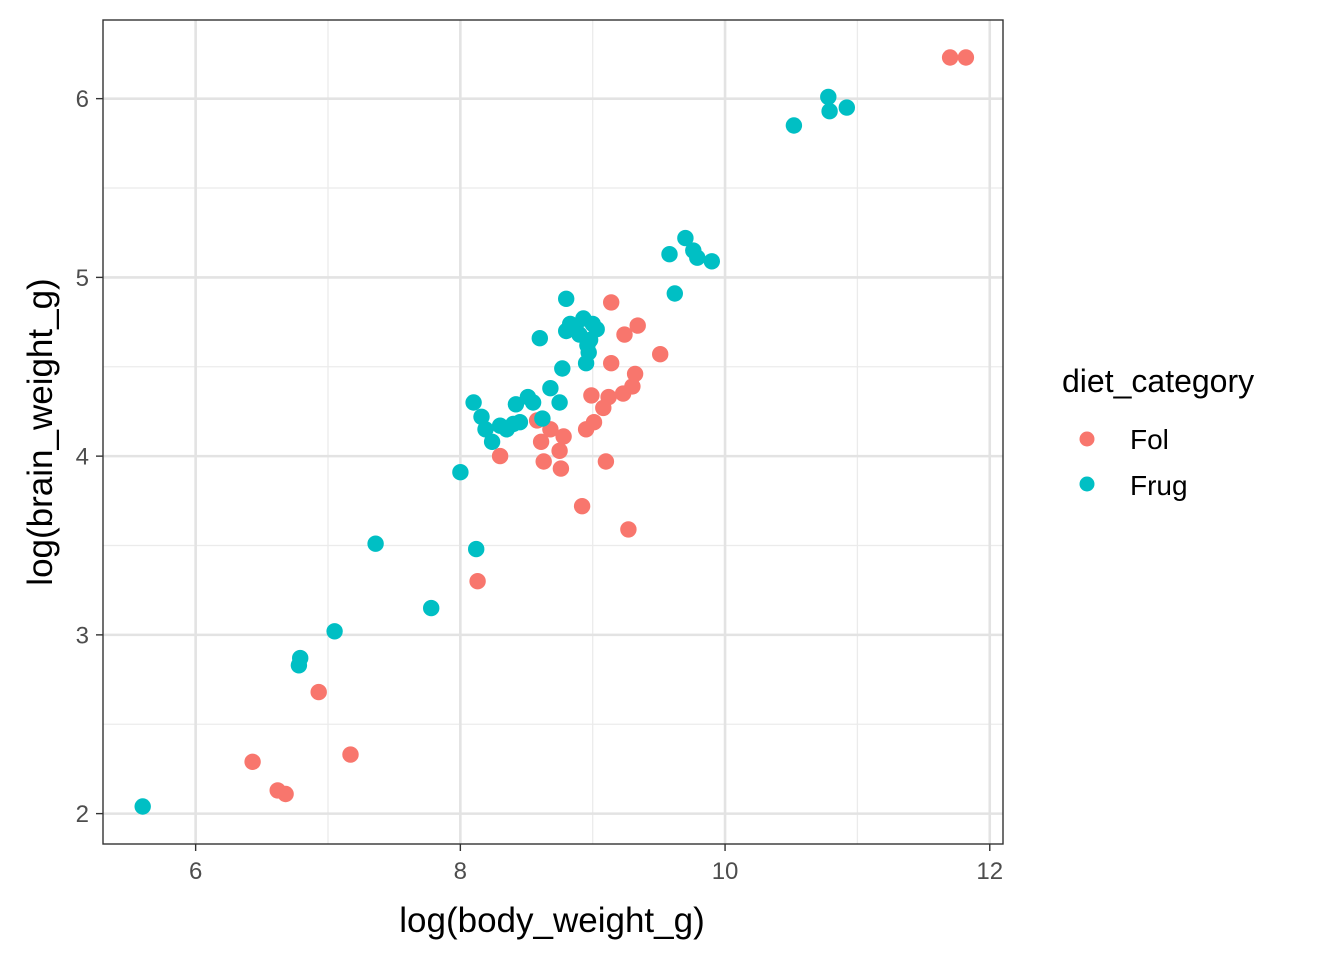 Image resolution: width=1344 pixels, height=960 pixels. Describe the element at coordinates (82, 99) in the screenshot. I see `y-tick-label: 6` at that location.